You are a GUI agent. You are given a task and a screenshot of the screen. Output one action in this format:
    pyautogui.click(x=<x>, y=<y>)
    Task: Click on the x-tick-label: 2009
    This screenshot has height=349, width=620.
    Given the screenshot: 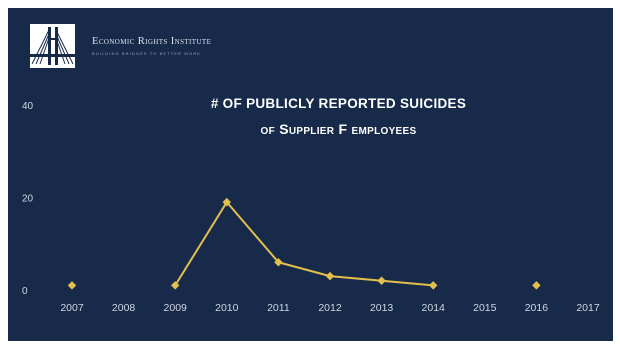 What is the action you would take?
    pyautogui.click(x=176, y=308)
    